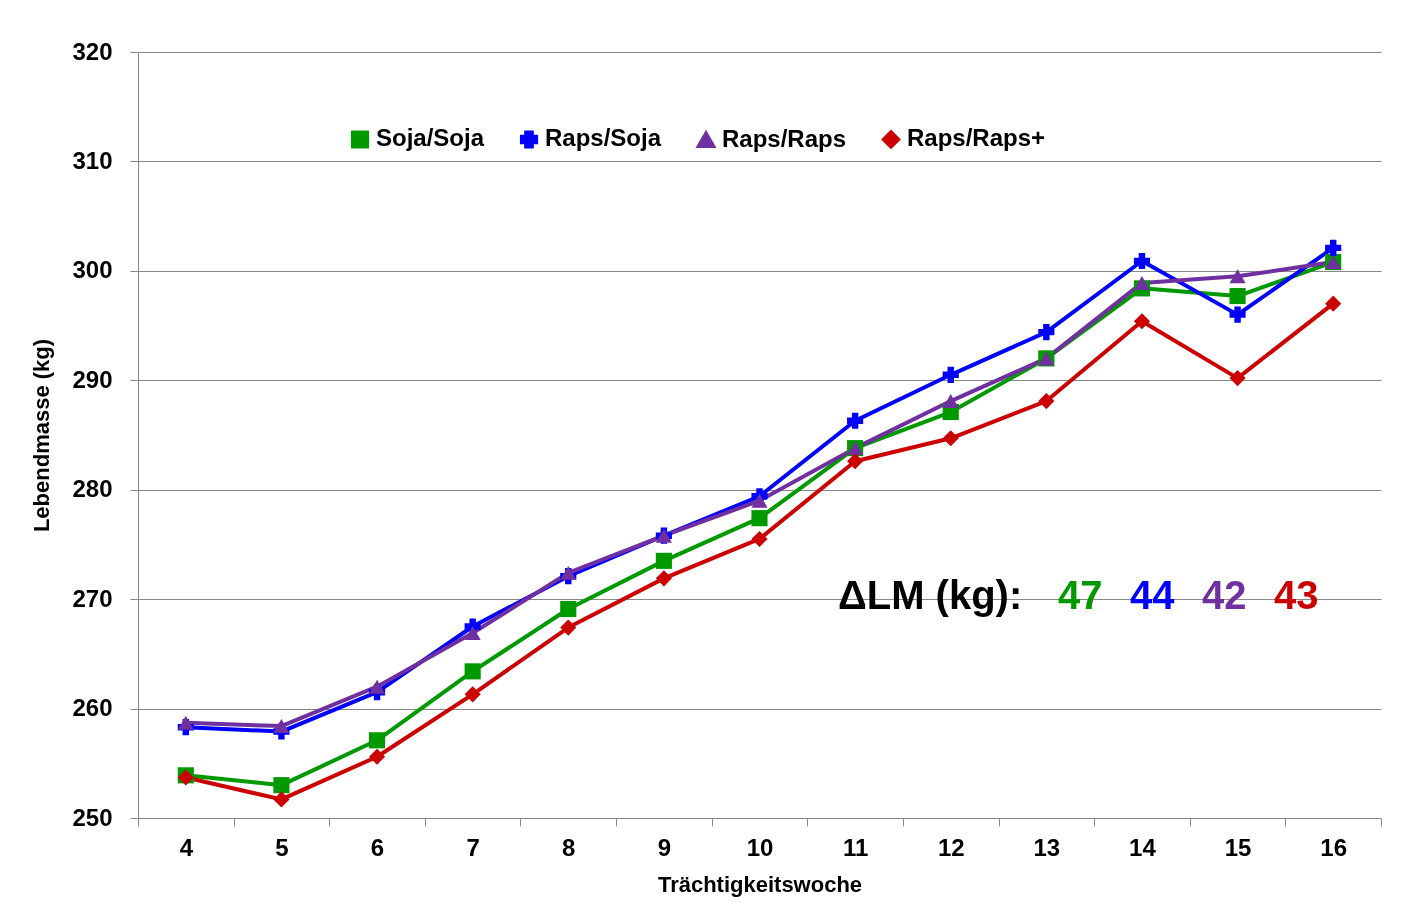  Describe the element at coordinates (951, 847) in the screenshot. I see `x-tick-label: 12` at that location.